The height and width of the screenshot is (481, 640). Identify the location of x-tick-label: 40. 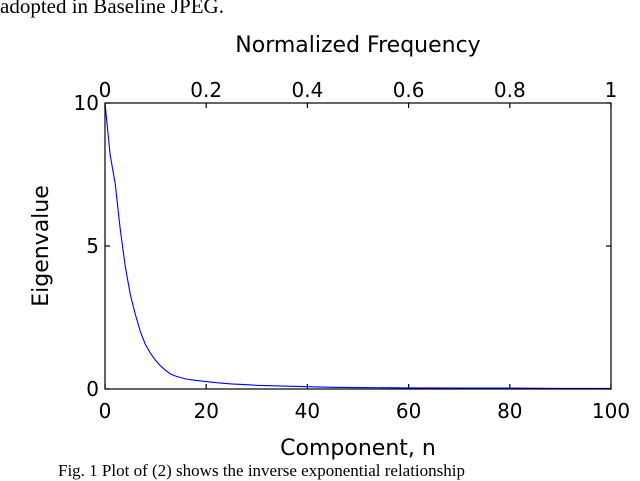
(307, 411).